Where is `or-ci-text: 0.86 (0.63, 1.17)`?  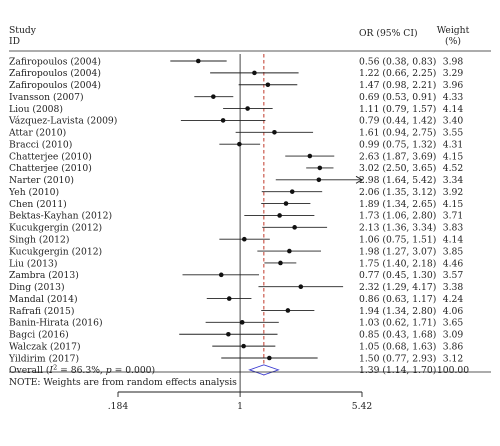 or-ci-text: 0.86 (0.63, 1.17) is located at coordinates (397, 299).